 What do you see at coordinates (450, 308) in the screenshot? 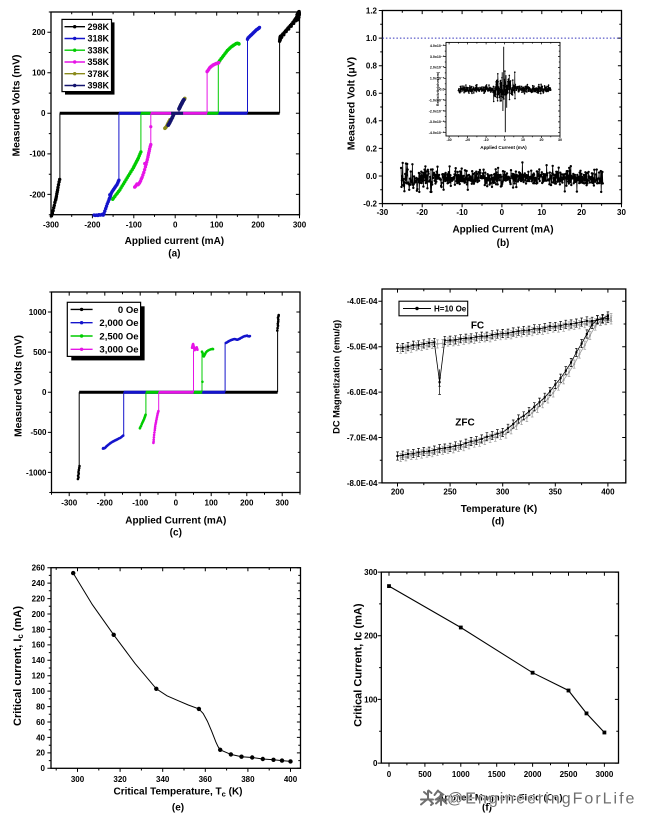
I see `svg-text: H=10 Oe` at bounding box center [450, 308].